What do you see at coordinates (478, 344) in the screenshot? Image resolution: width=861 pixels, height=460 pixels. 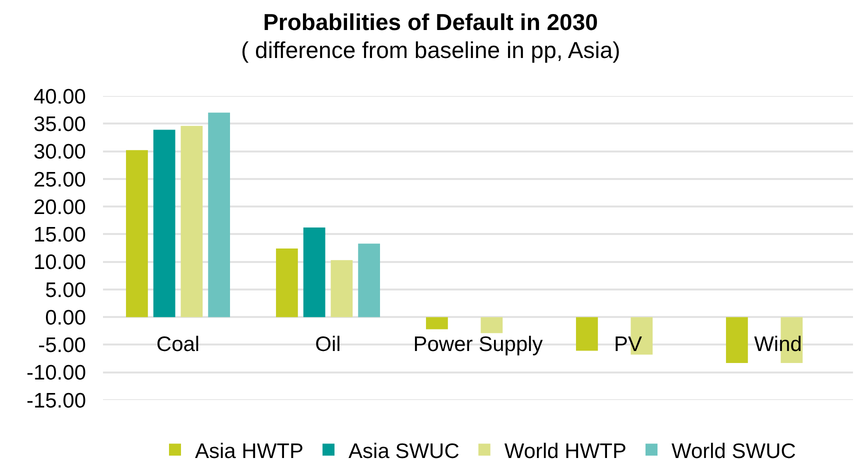 I see `x-tick-label: Power Supply` at bounding box center [478, 344].